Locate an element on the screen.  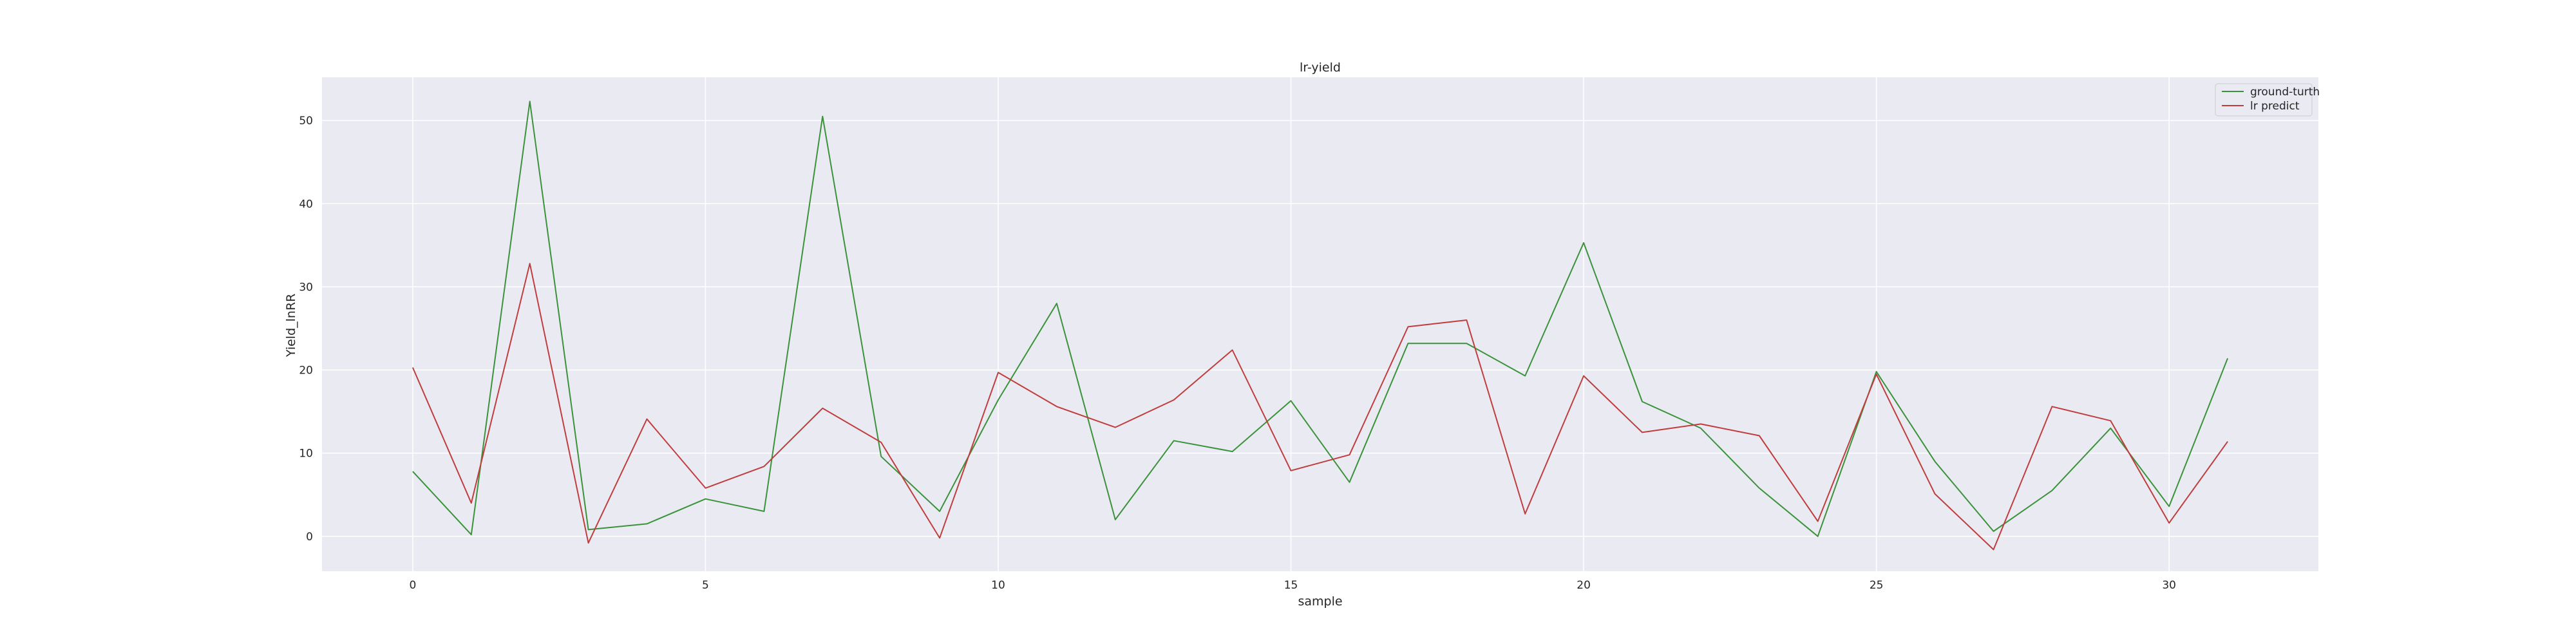
y-tick-label: 20 is located at coordinates (306, 371).